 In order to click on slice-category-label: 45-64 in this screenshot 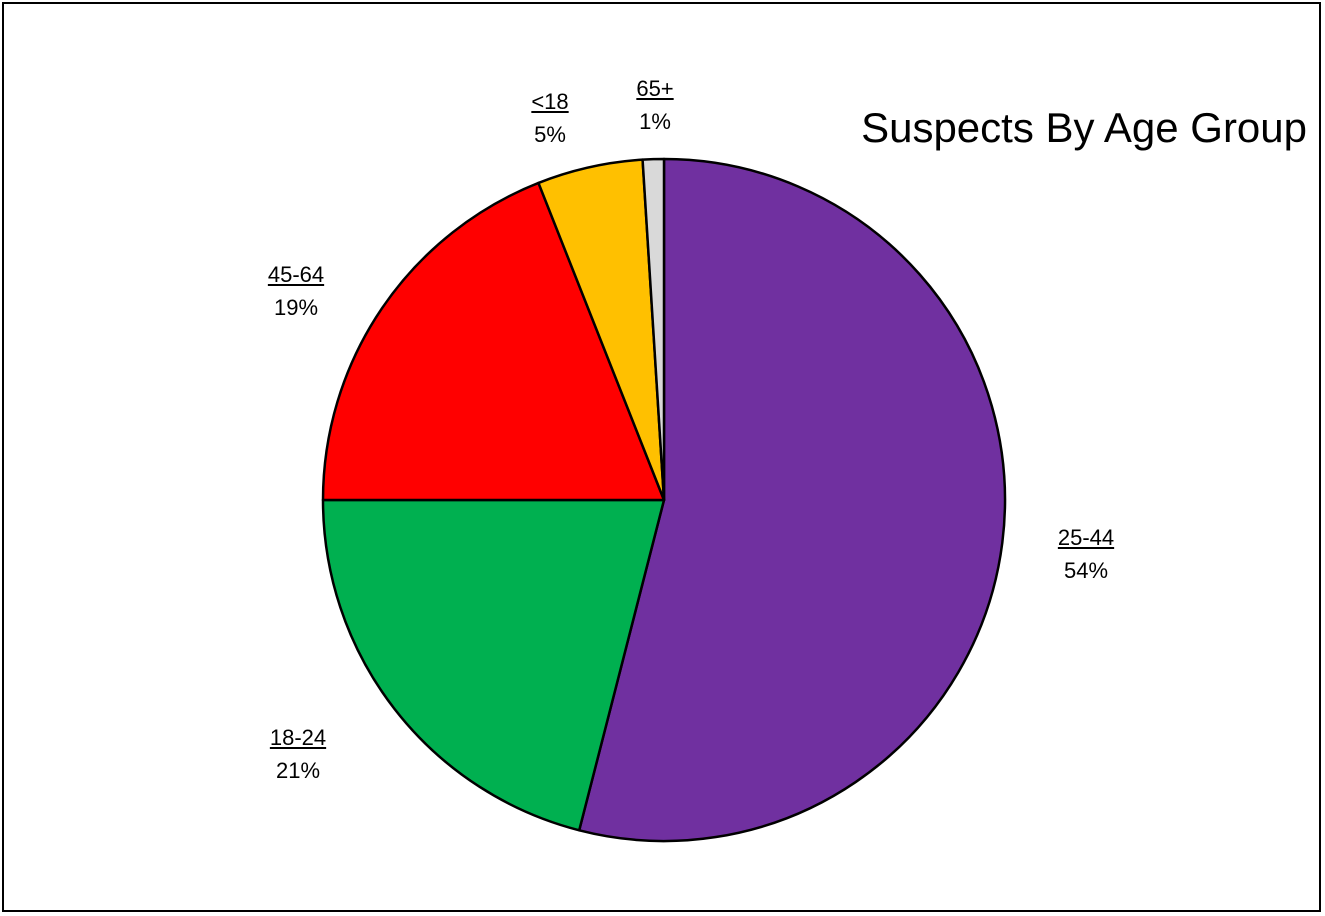, I will do `click(296, 274)`.